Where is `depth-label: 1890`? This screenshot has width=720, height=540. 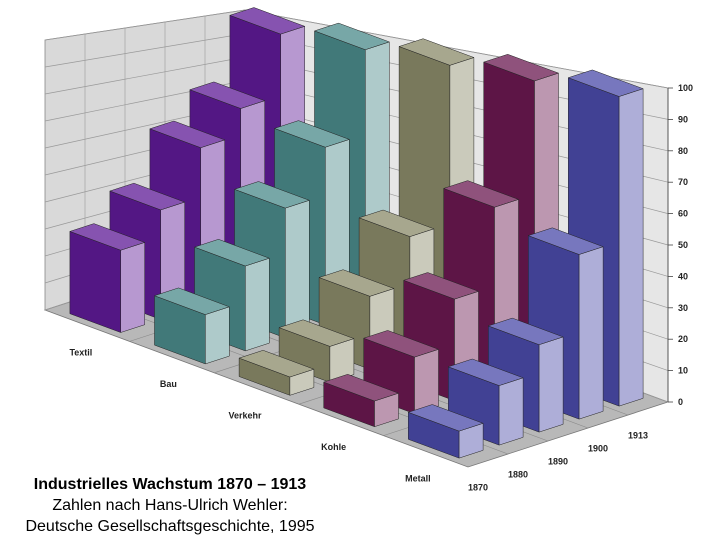
depth-label: 1890 is located at coordinates (558, 462).